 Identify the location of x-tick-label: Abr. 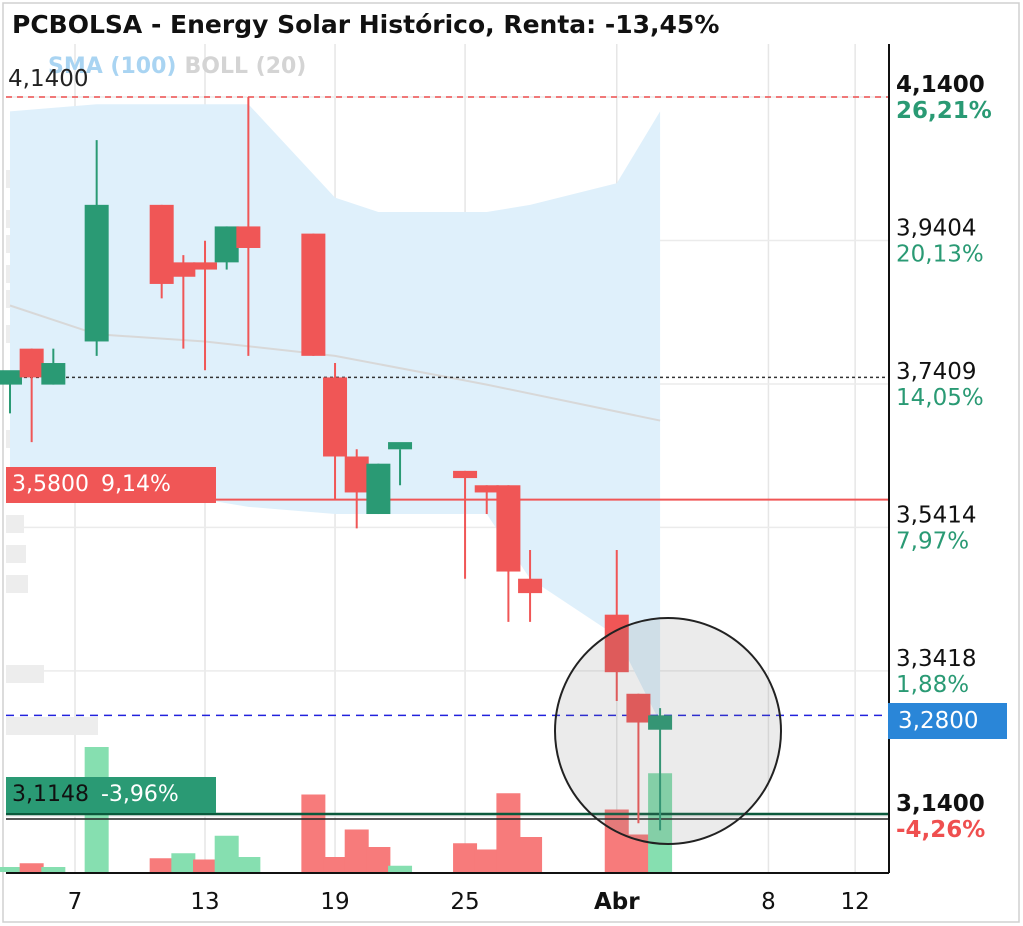
(617, 902).